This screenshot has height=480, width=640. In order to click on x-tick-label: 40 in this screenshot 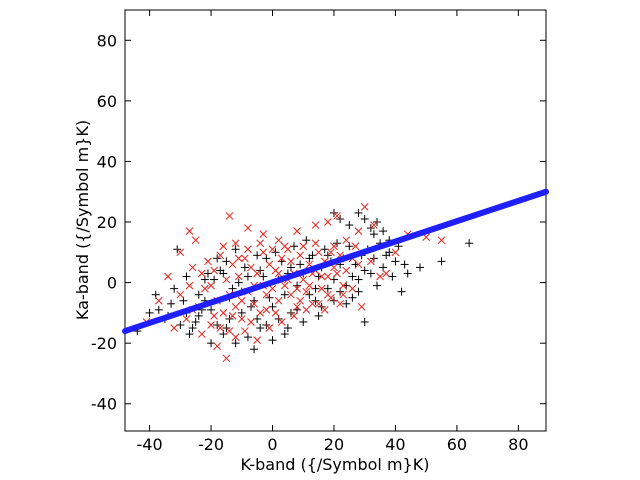, I will do `click(395, 444)`.